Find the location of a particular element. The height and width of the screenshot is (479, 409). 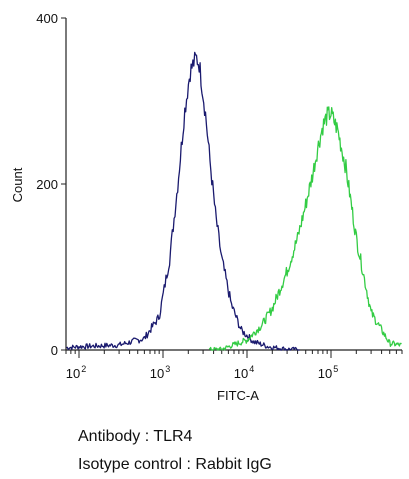

y-tick-label: 400 is located at coordinates (47, 18).